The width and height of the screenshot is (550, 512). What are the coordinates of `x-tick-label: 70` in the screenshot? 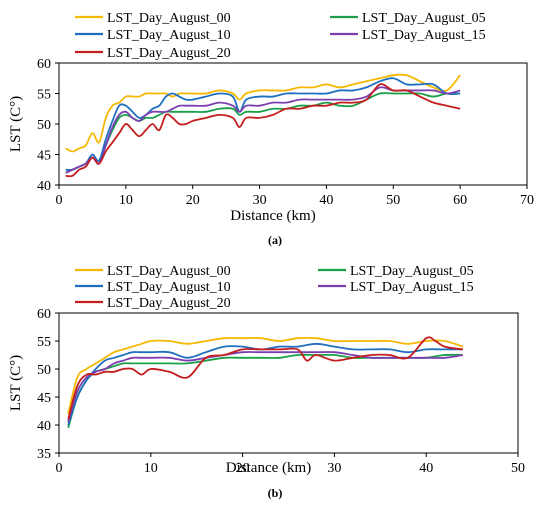 It's located at (527, 200).